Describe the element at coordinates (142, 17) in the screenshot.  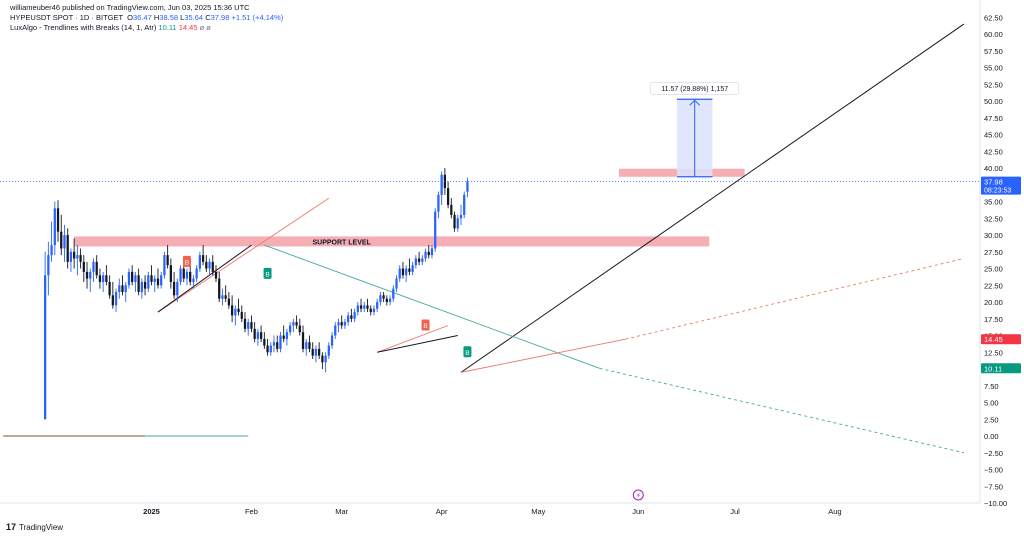
I see `ohlc-open: 36.47` at that location.